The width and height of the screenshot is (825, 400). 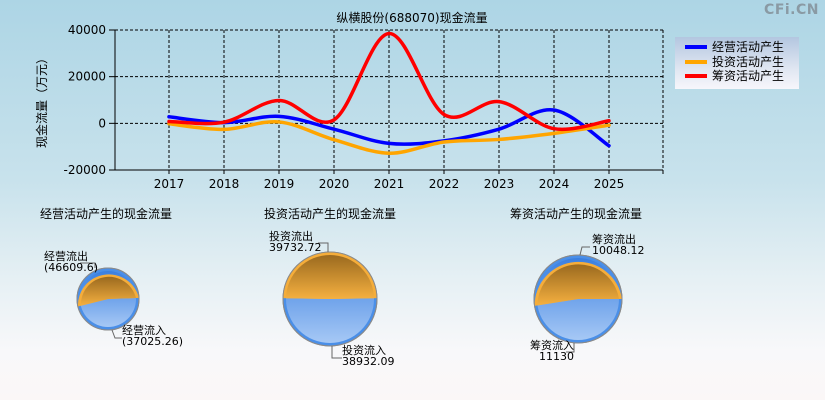 I want to click on legend-item-financing: 筹资活动产生, so click(x=734, y=76).